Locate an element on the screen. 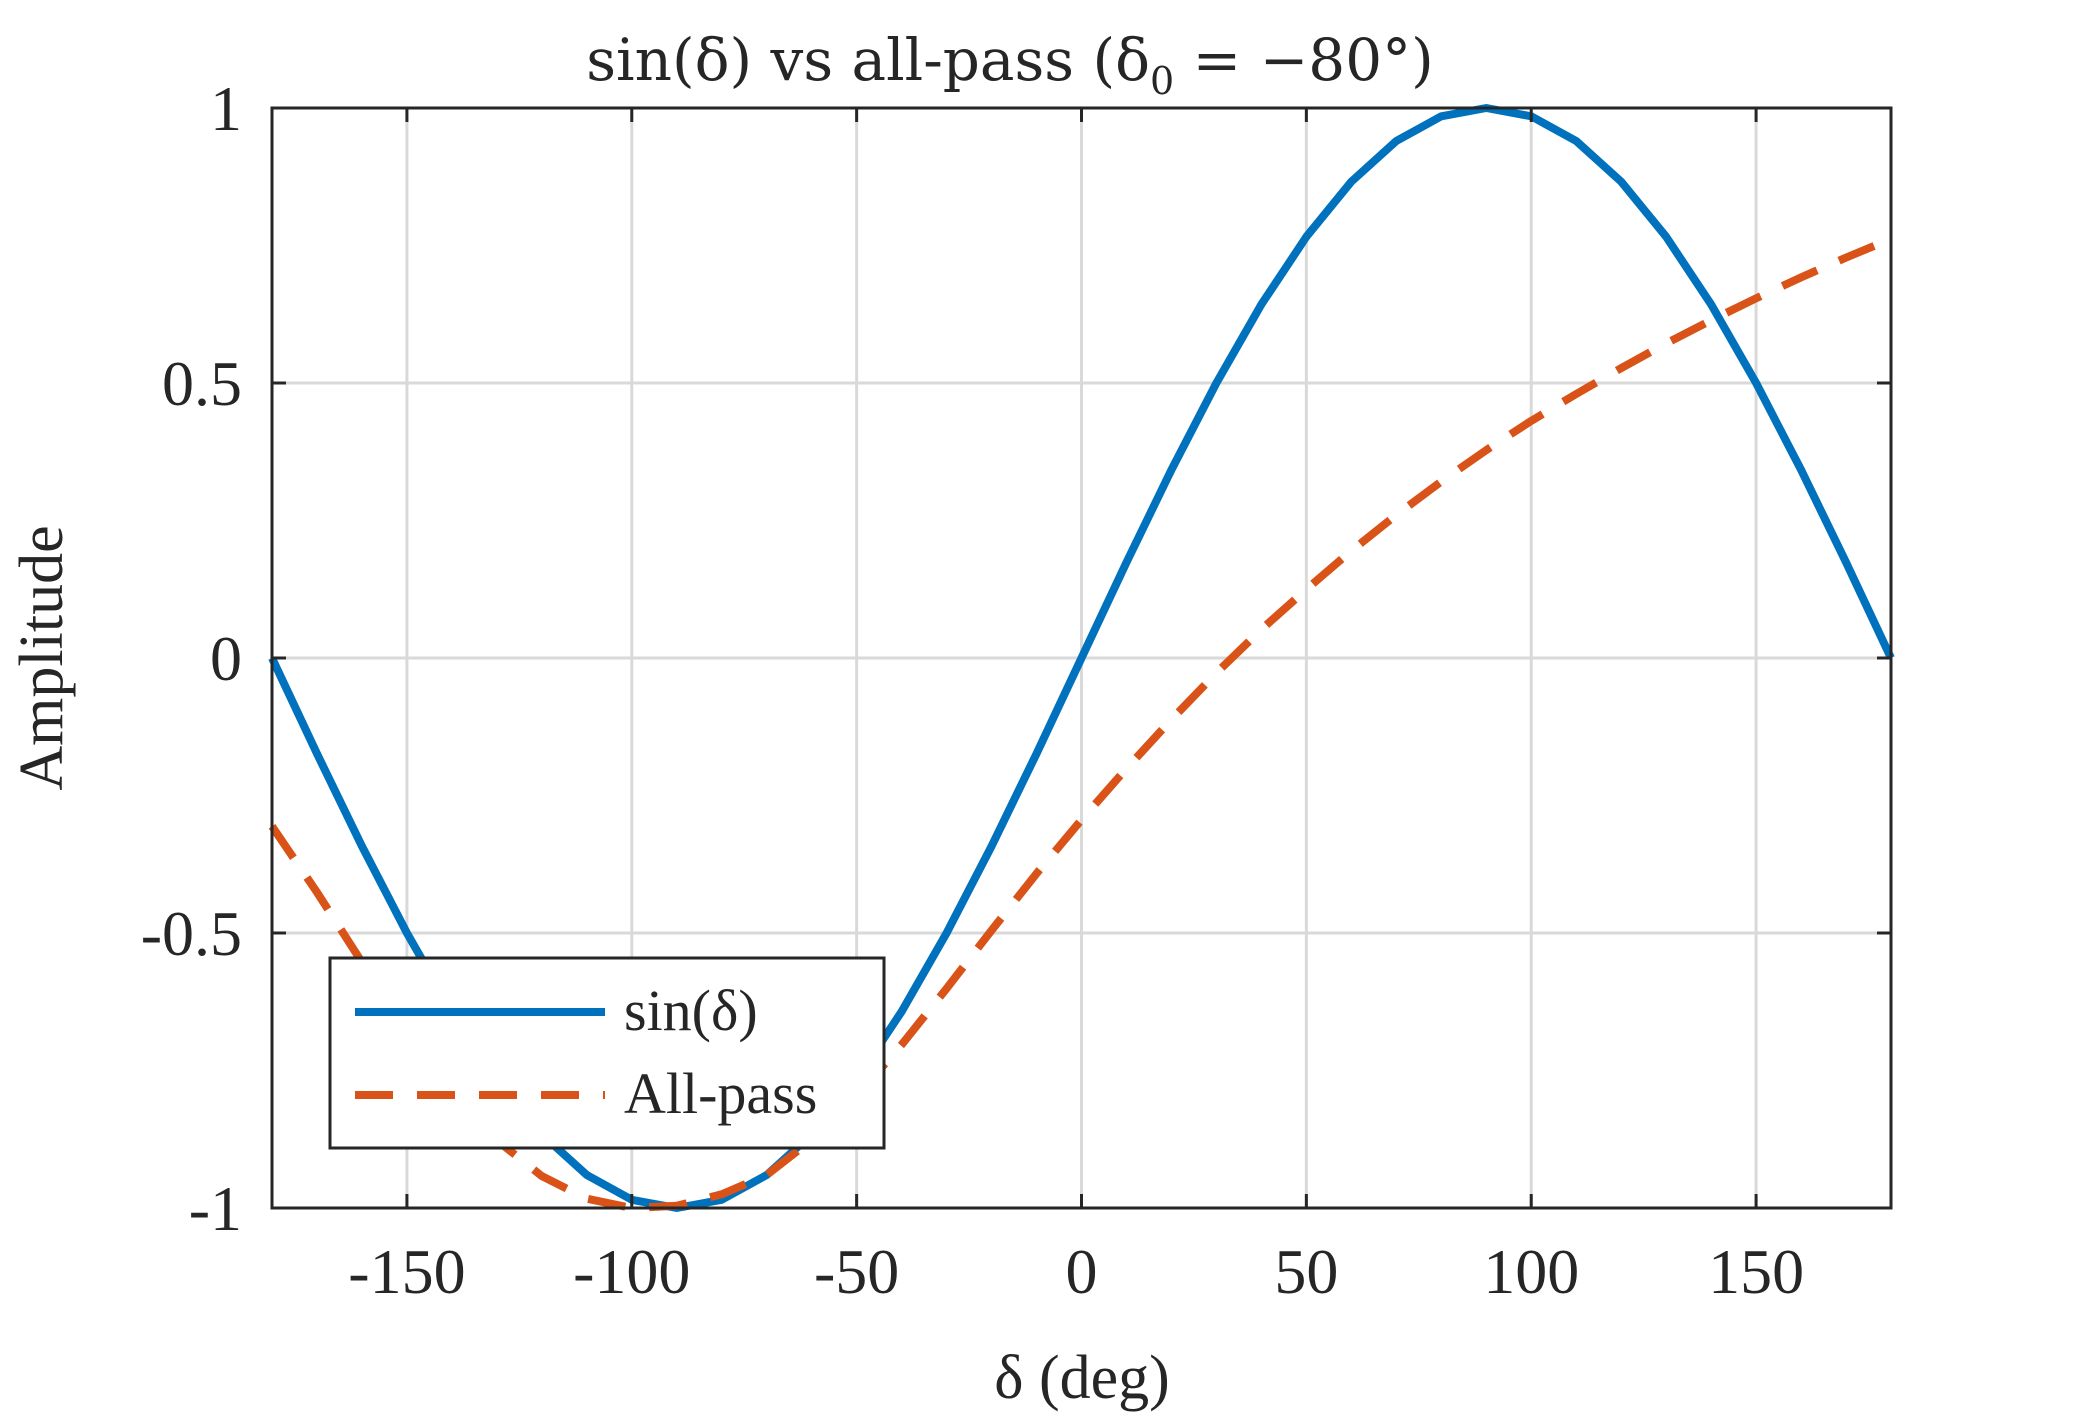  x-tick-label: -100 is located at coordinates (631, 1271).